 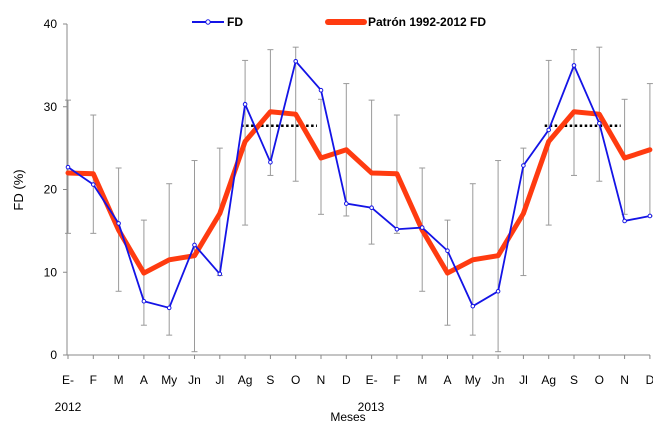 I want to click on y-axis-label: FD (%), so click(x=18, y=189).